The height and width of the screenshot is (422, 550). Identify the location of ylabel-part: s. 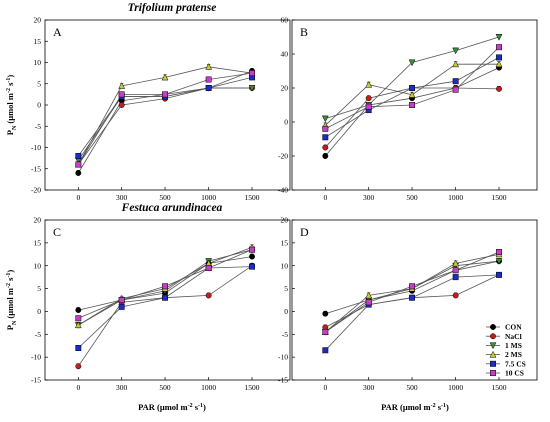
(10, 85).